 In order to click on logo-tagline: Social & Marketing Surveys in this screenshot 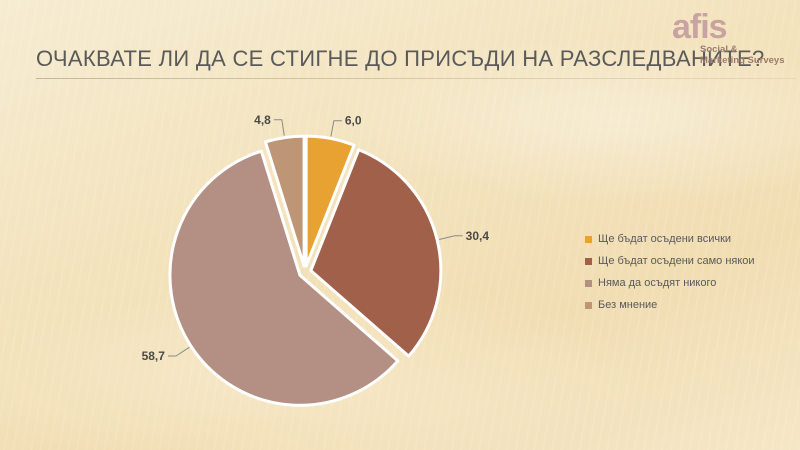, I will do `click(742, 55)`.